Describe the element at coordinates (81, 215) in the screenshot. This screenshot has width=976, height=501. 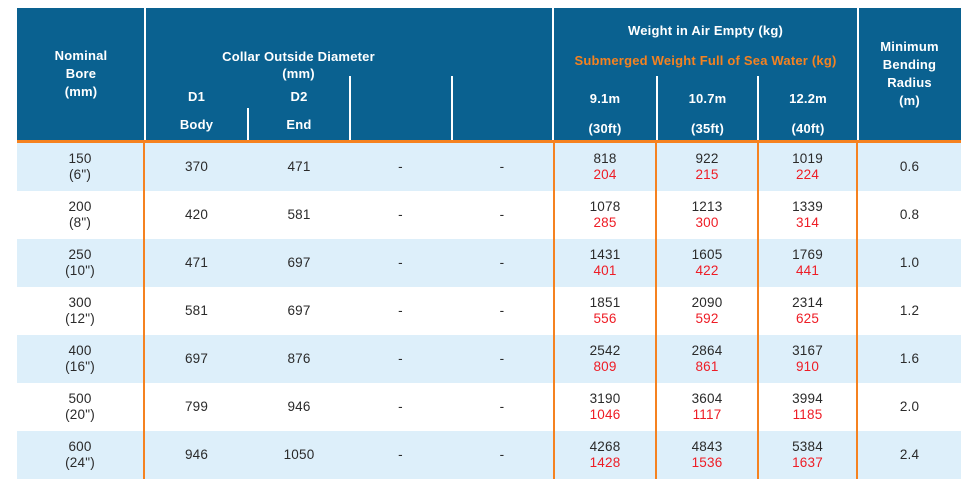
I see `cell-nominal-bore: 200 (8")` at that location.